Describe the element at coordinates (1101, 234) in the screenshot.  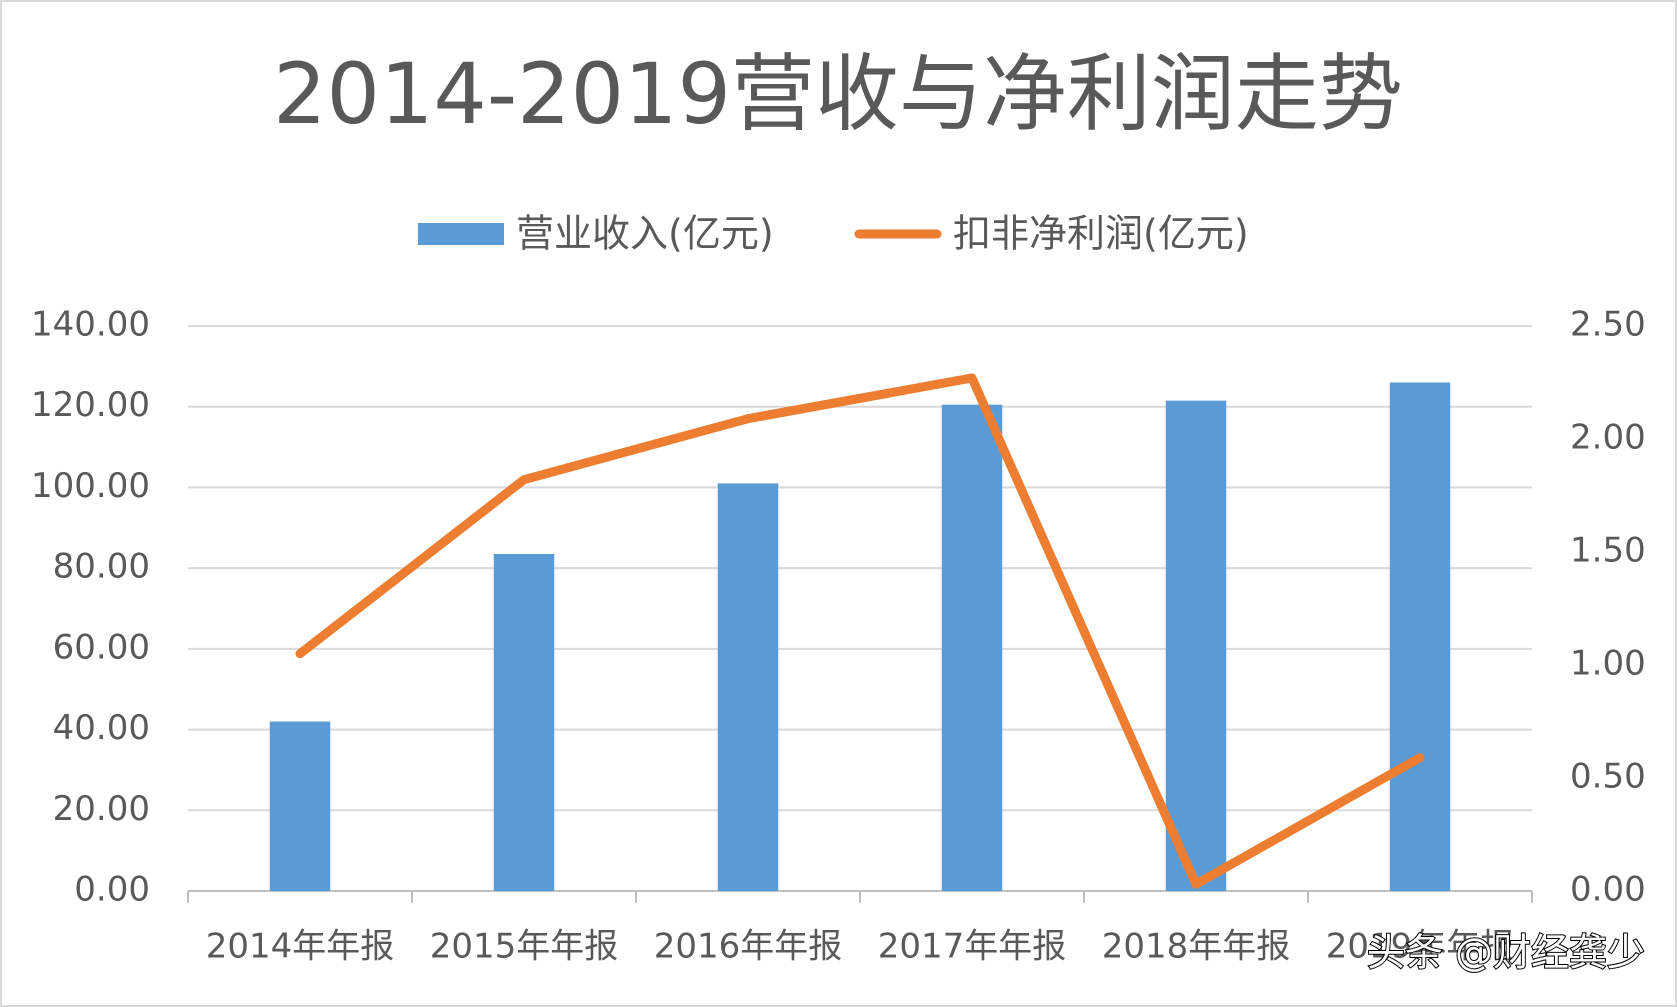
I see `legend-label: 扣非净利润(亿元)` at that location.